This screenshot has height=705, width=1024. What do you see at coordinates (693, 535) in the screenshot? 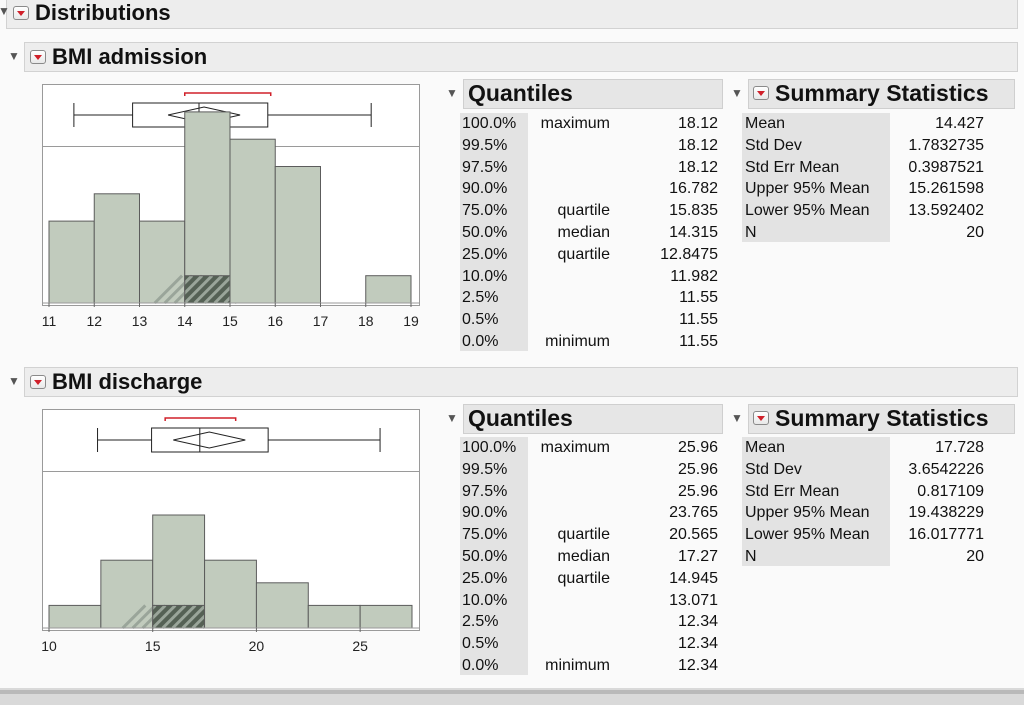
I see `quantile-value: 20.565` at bounding box center [693, 535].